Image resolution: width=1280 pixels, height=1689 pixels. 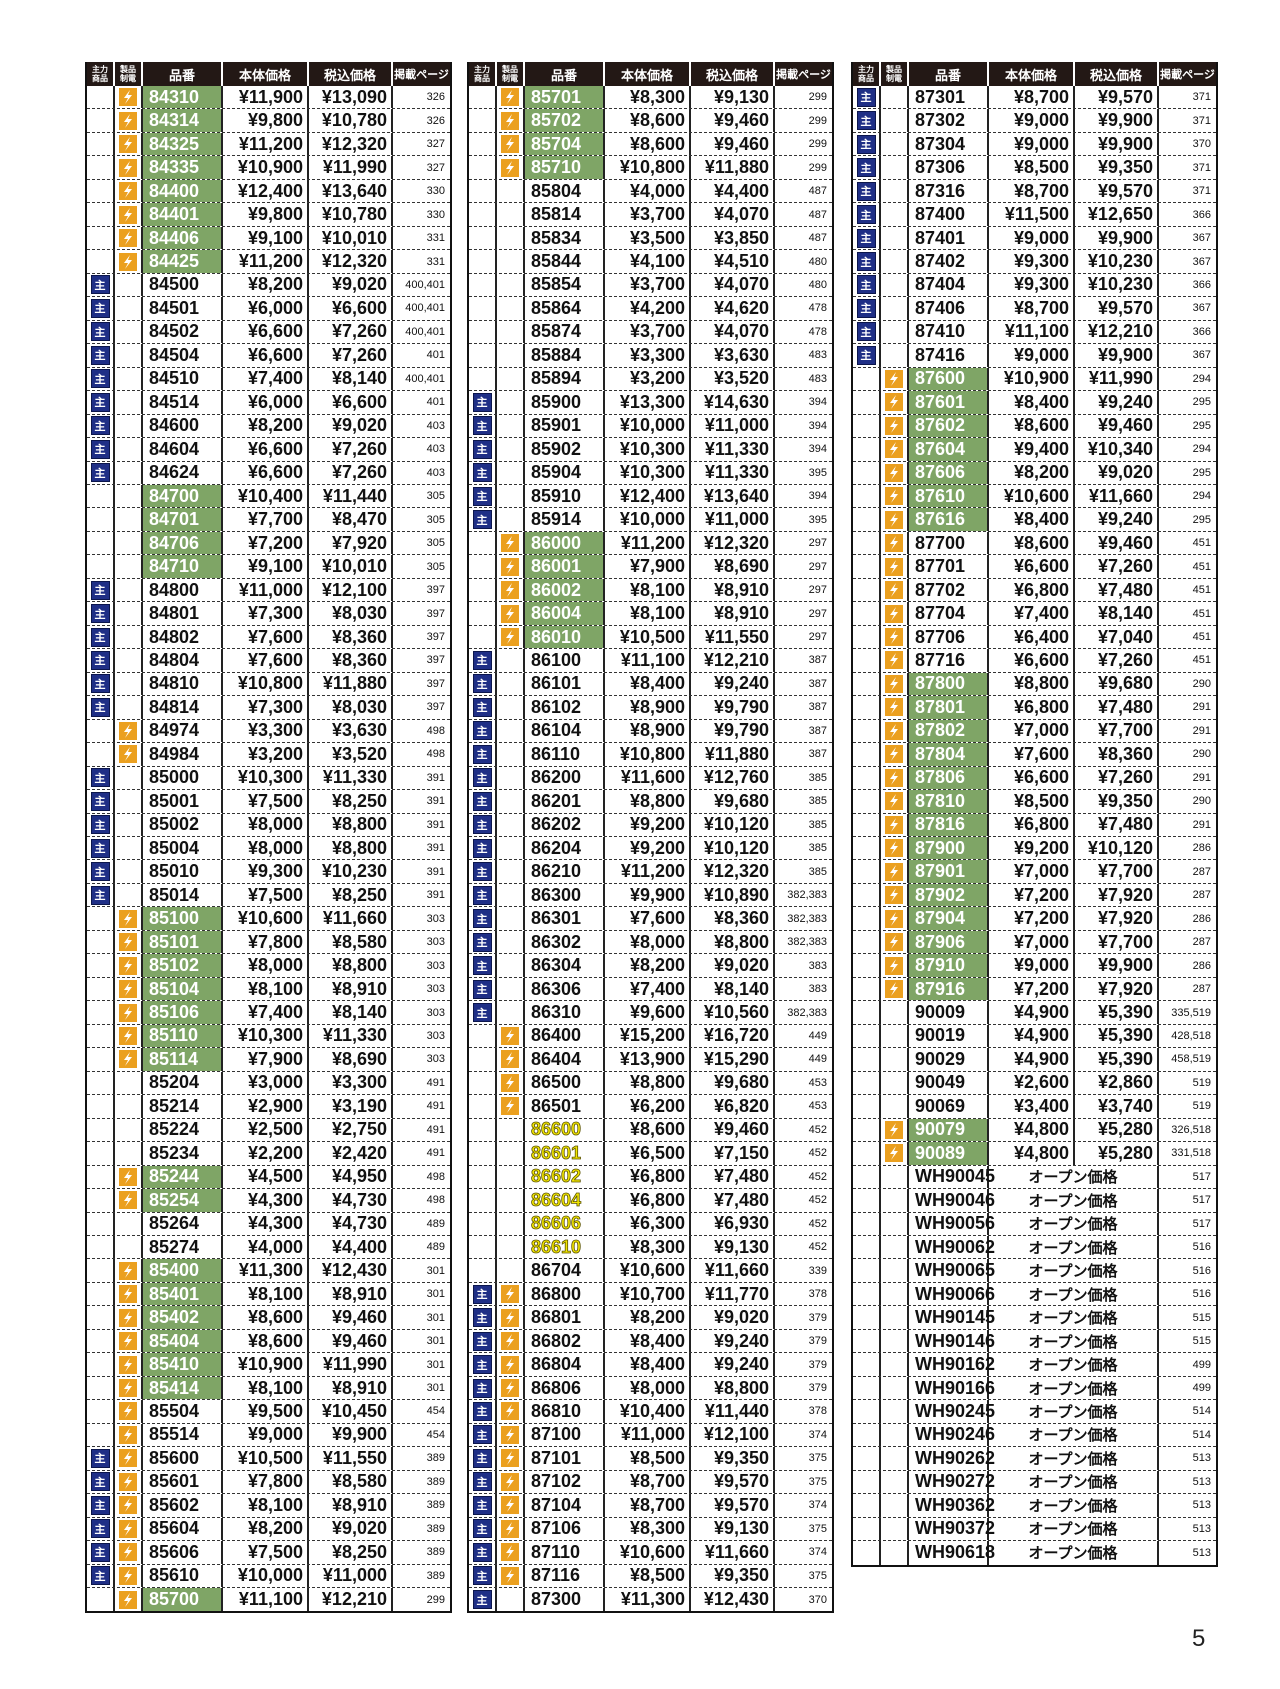 I want to click on part-number: 85244, so click(x=183, y=1177).